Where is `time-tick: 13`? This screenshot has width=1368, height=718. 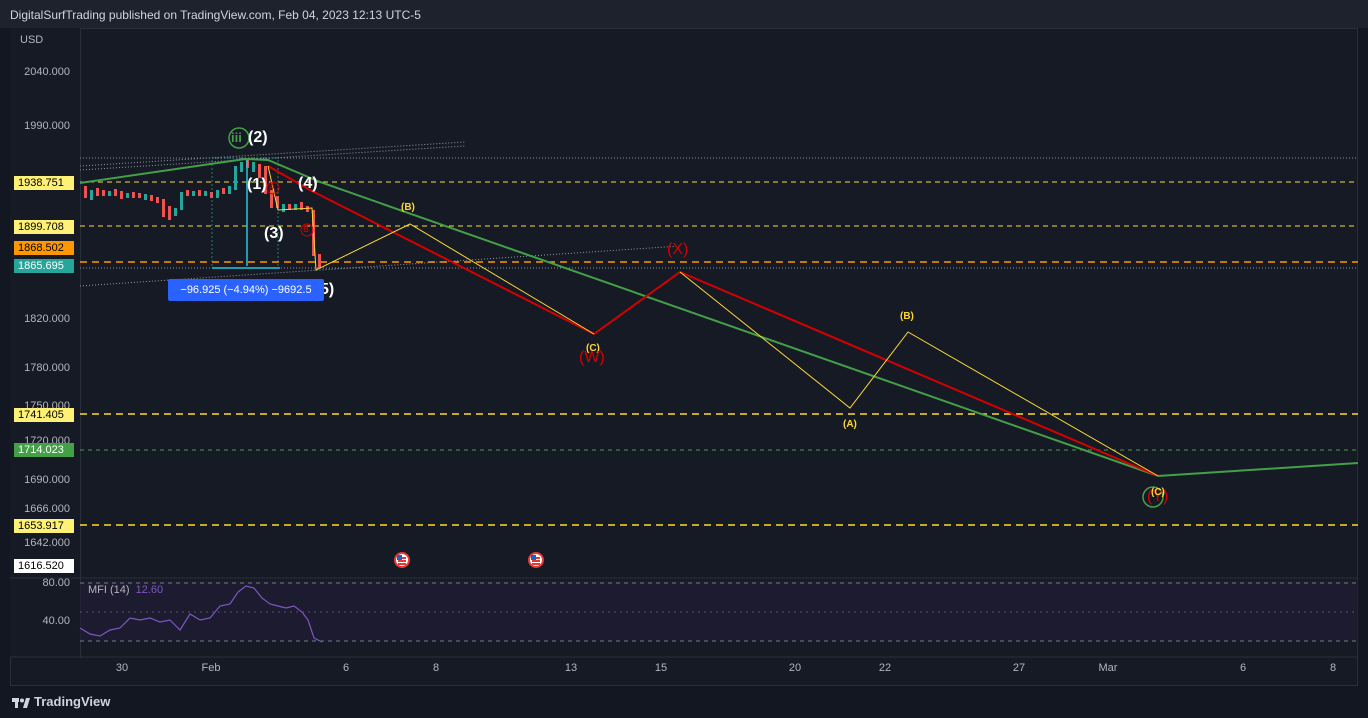
time-tick: 13 is located at coordinates (571, 668).